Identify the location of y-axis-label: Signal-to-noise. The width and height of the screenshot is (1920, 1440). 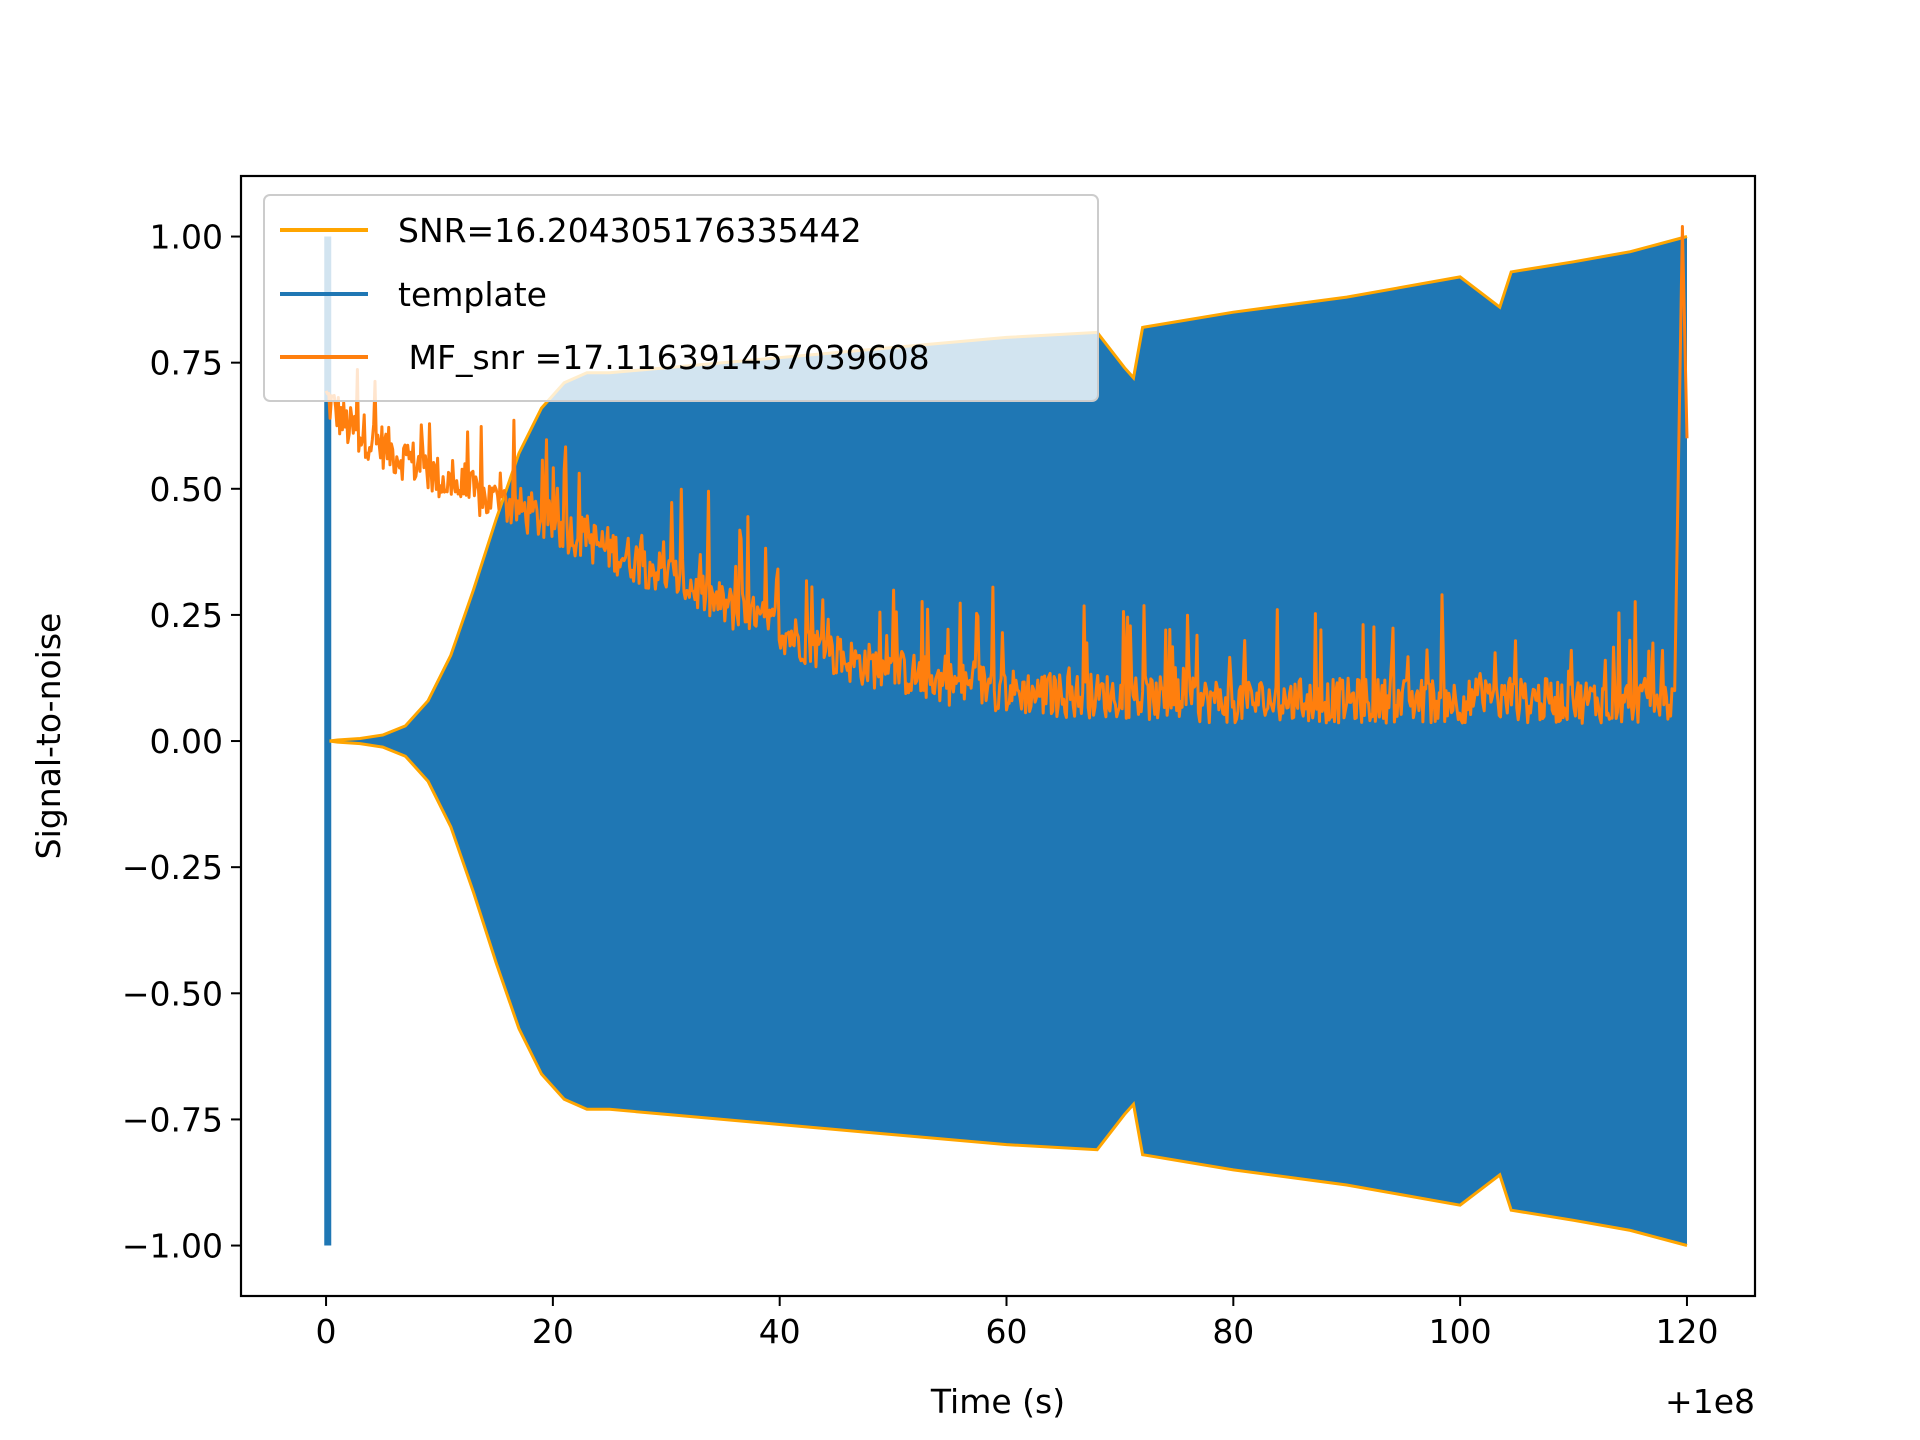
(48, 736).